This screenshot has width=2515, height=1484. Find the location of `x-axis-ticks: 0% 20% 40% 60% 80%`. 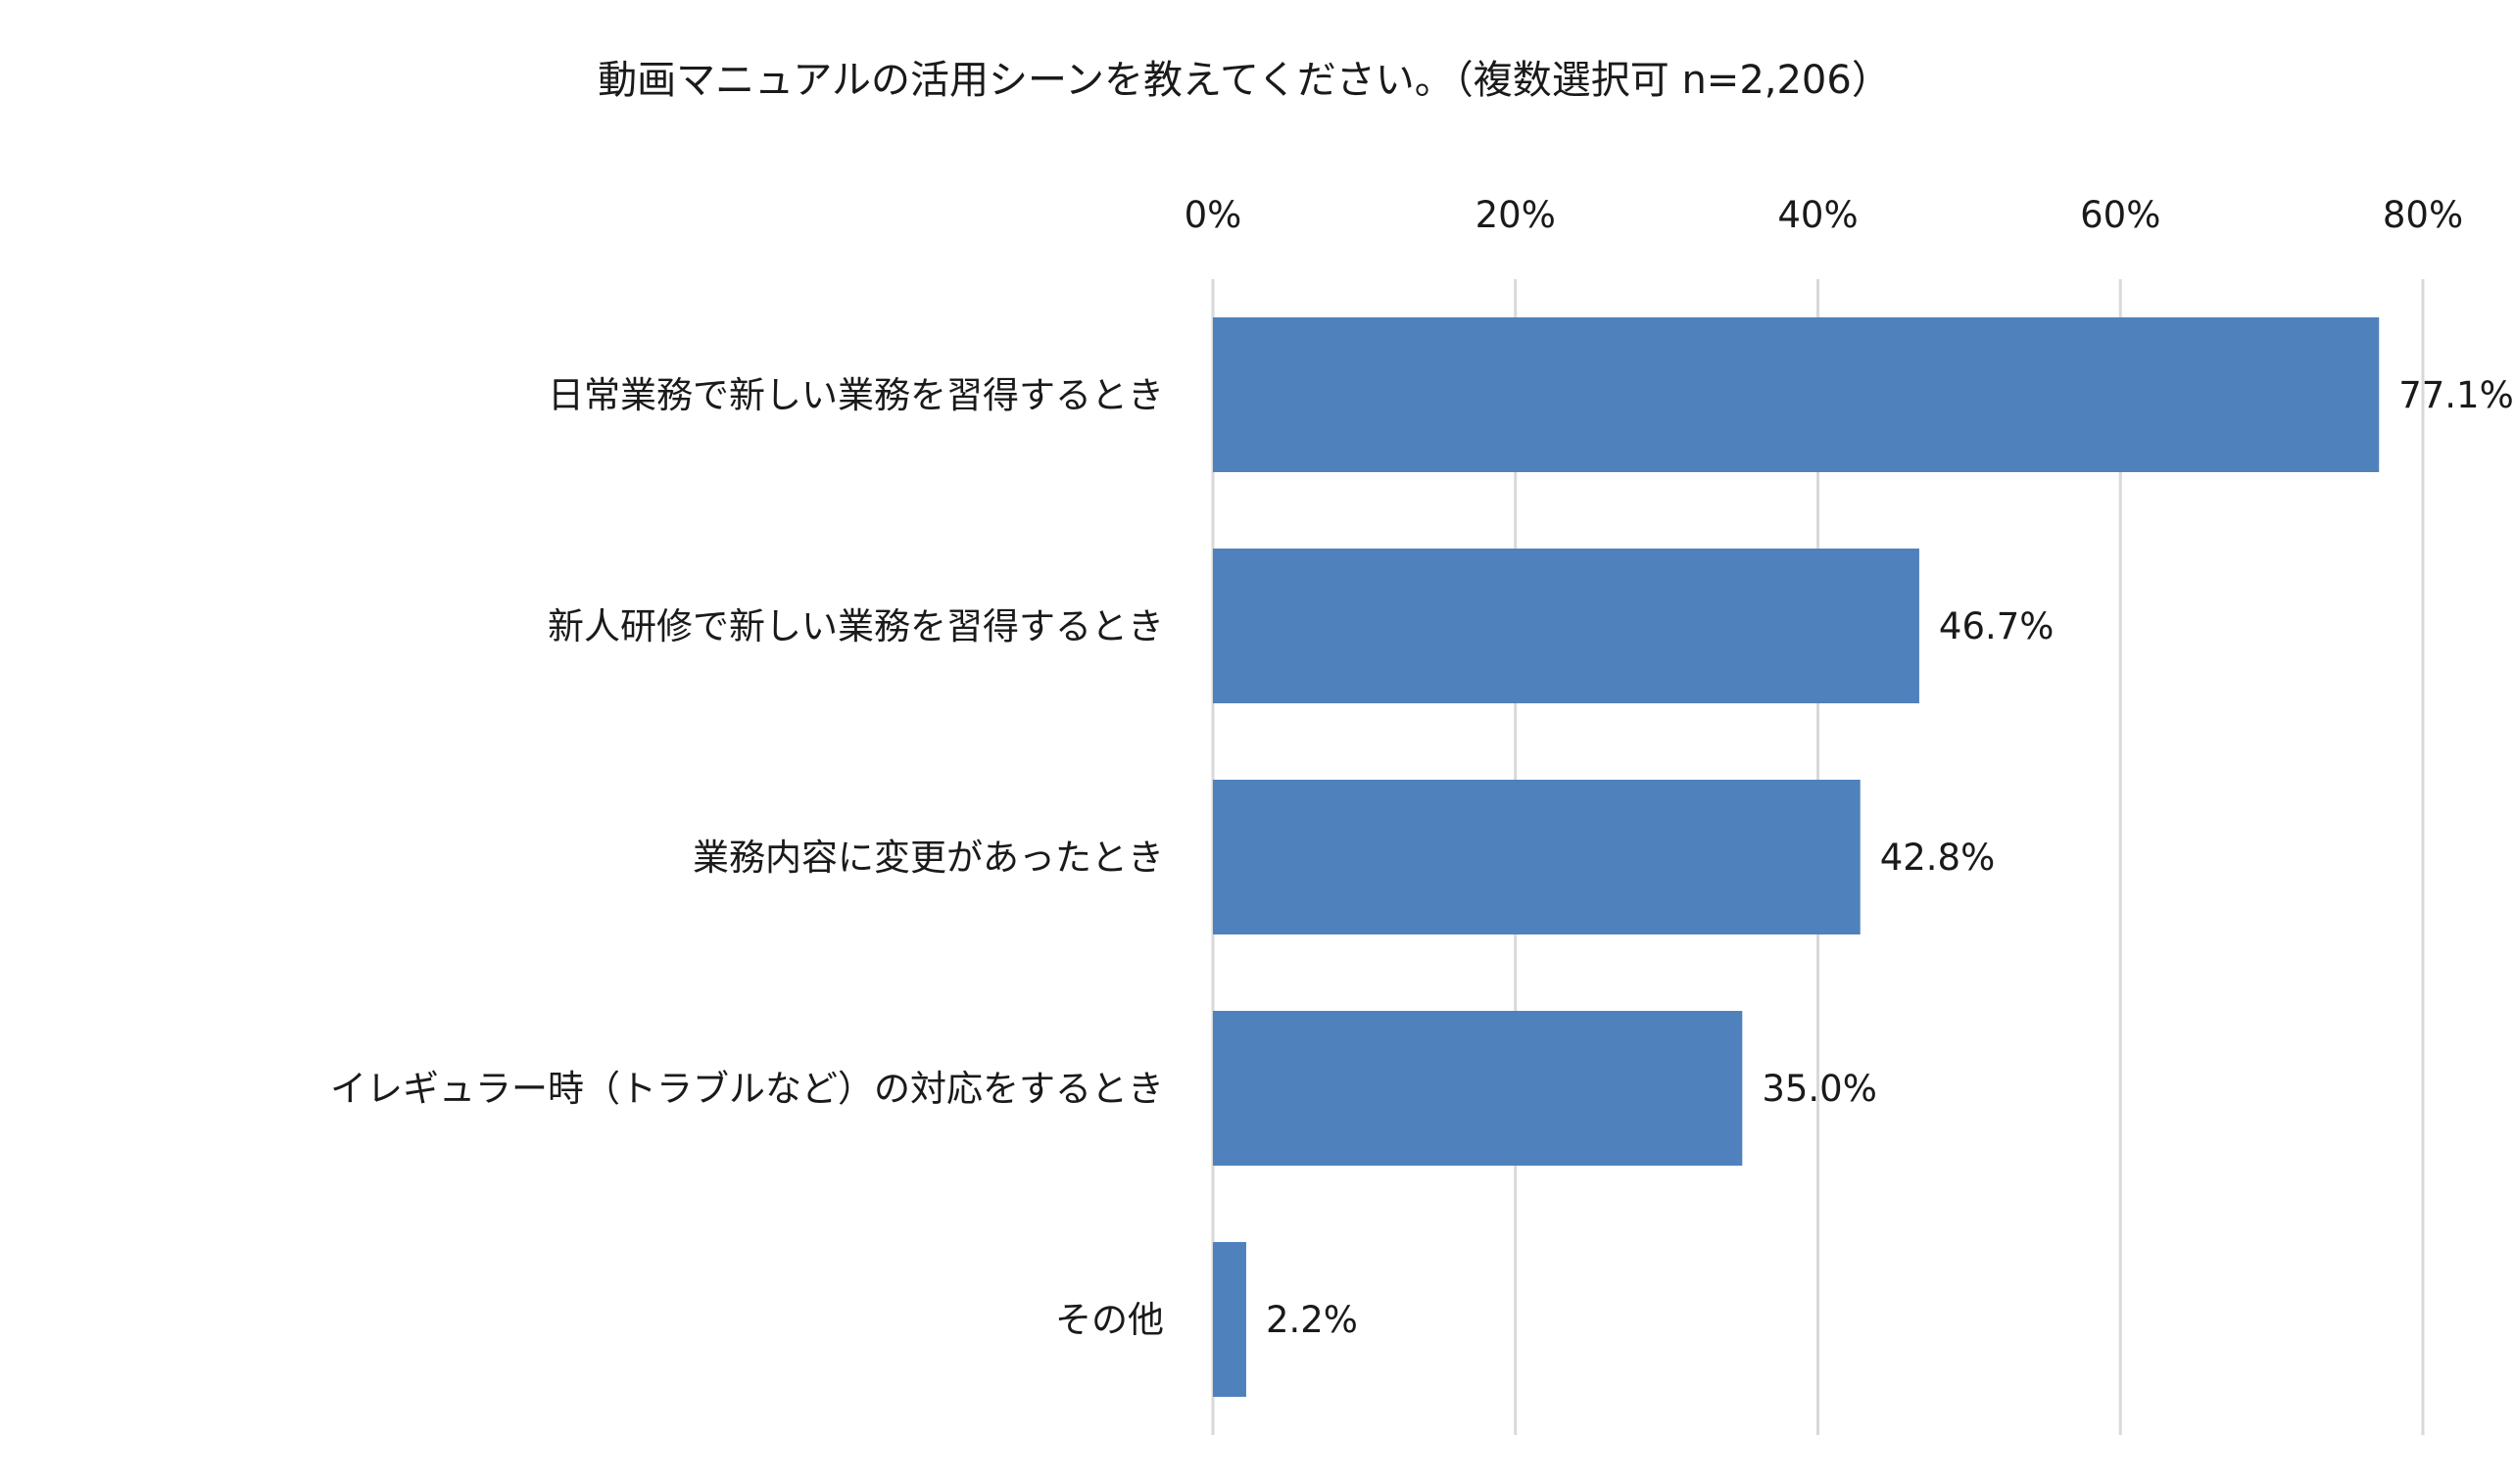

x-axis-ticks: 0% 20% 40% 60% 80% is located at coordinates (1824, 215).